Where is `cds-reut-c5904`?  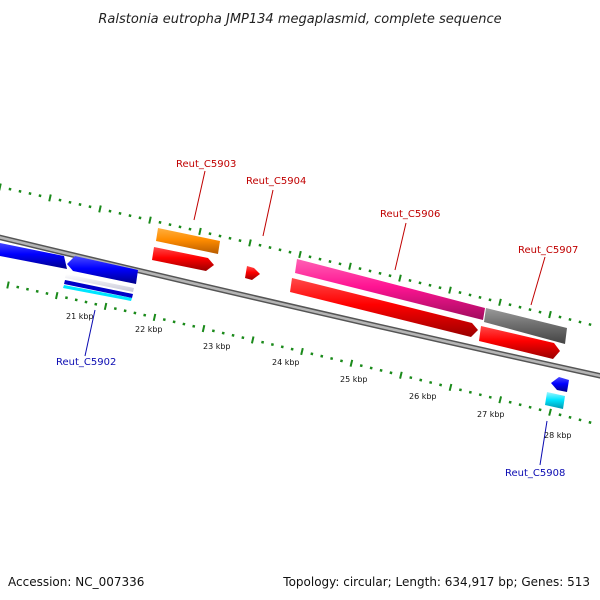 cds-reut-c5904 is located at coordinates (252, 273).